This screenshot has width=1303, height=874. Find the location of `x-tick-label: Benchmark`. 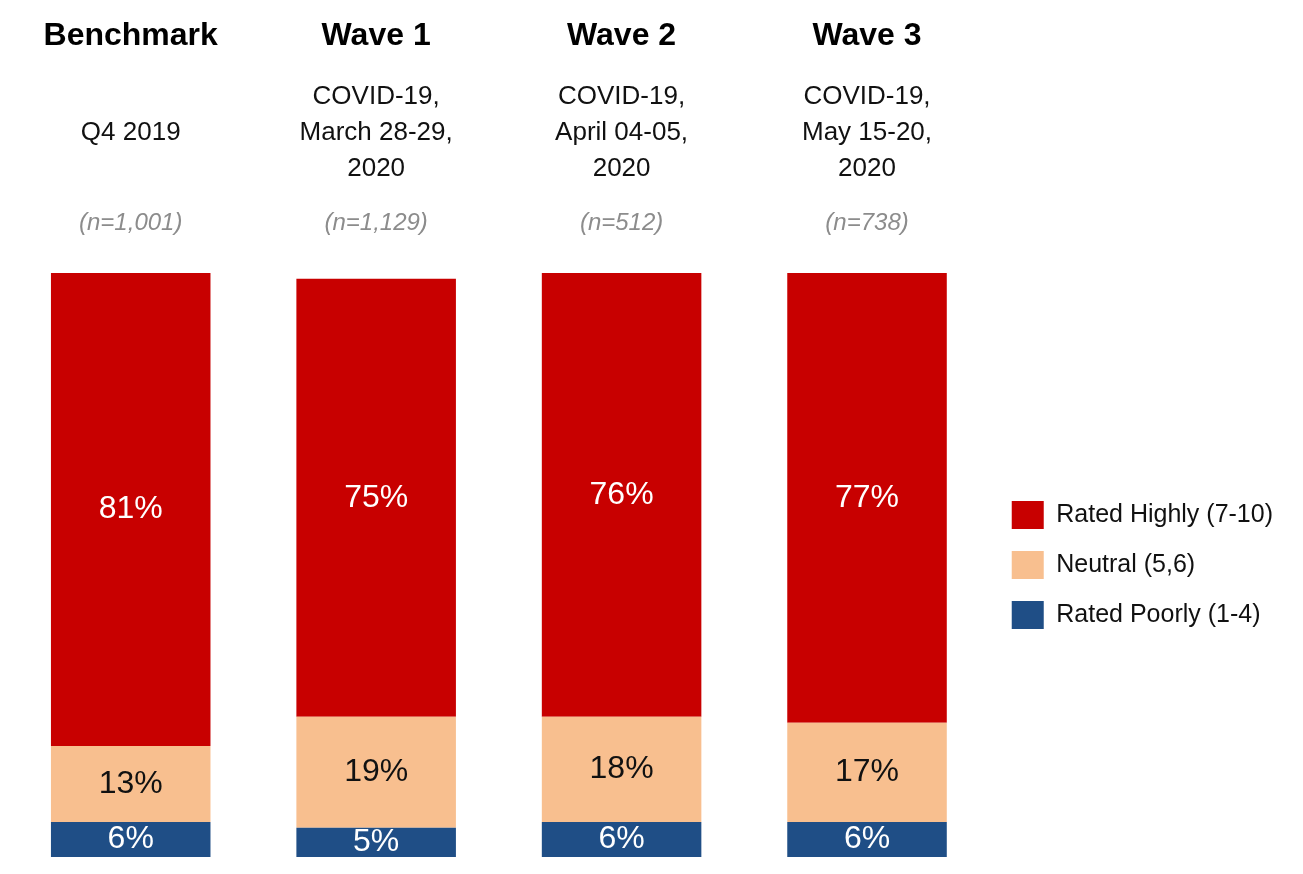

x-tick-label: Benchmark is located at coordinates (131, 33).